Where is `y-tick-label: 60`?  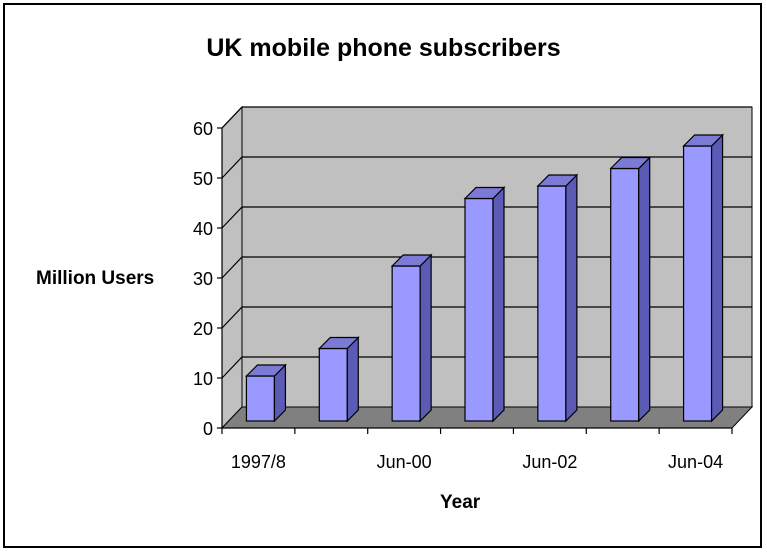
y-tick-label: 60 is located at coordinates (203, 129).